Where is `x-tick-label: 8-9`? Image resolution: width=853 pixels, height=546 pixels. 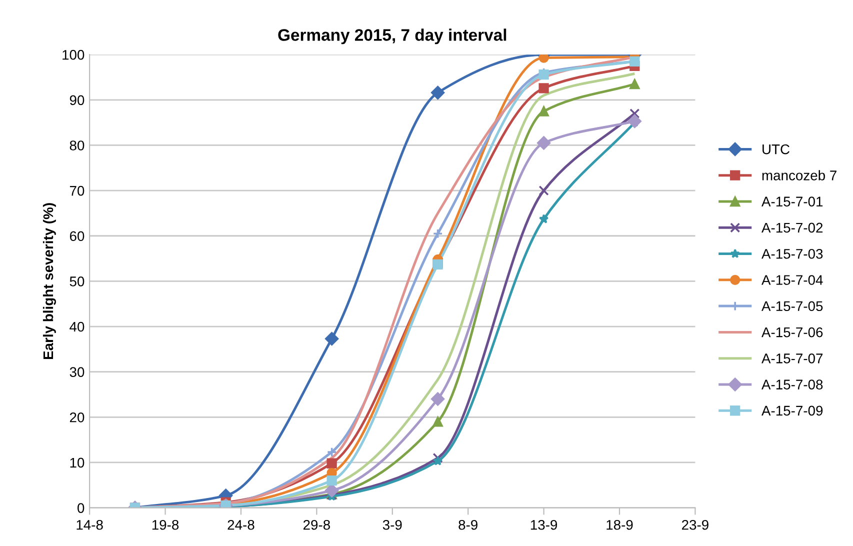 x-tick-label: 8-9 is located at coordinates (468, 525).